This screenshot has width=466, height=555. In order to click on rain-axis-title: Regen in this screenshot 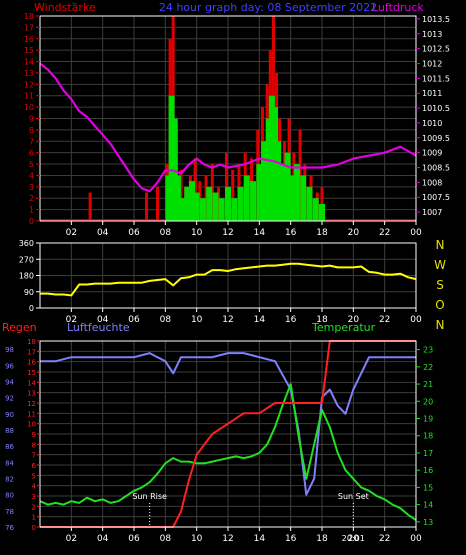, I will do `click(19, 327)`.